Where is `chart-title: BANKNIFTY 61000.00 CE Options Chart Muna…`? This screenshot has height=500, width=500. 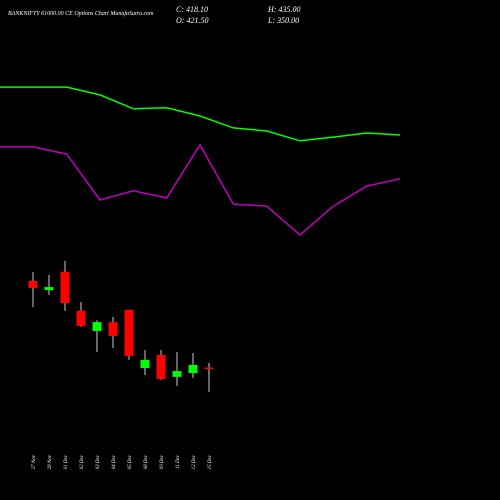 chart-title: BANKNIFTY 61000.00 CE Options Chart Muna… is located at coordinates (81, 13).